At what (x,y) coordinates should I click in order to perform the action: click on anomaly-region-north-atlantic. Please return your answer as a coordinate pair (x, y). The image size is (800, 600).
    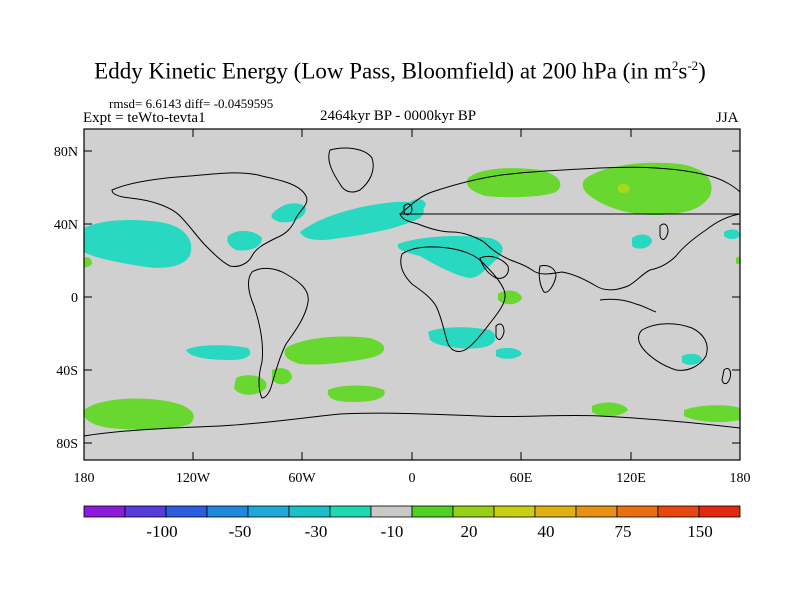
    Looking at the image, I should click on (362, 220).